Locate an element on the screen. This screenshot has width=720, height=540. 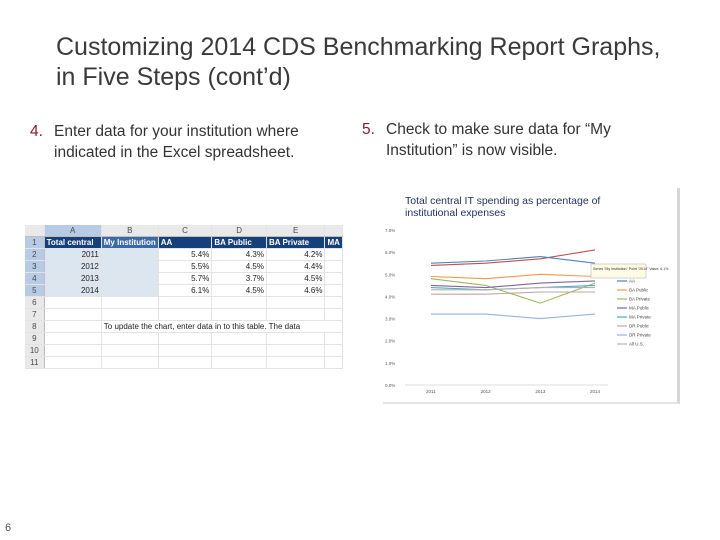
table-row: 10 is located at coordinates (184, 350).